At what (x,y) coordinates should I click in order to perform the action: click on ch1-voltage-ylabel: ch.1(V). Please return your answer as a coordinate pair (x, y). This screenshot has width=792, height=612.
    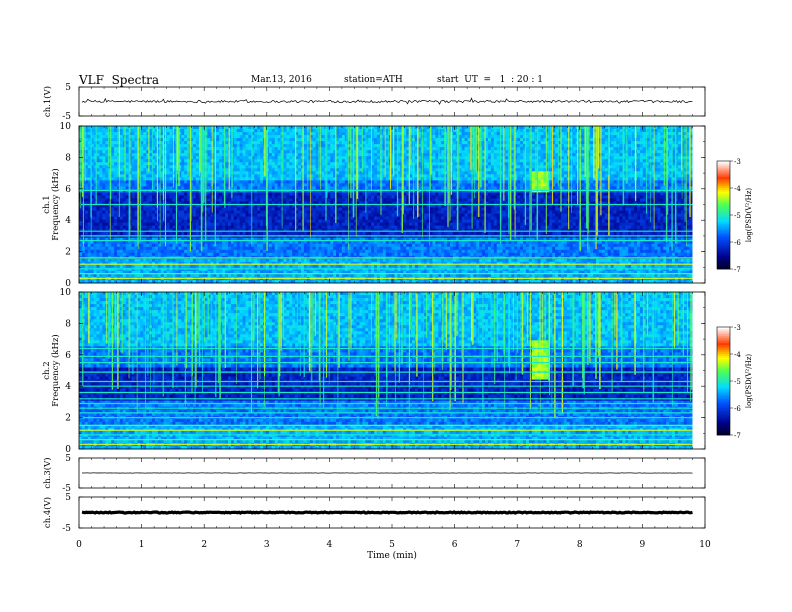
    Looking at the image, I should click on (47, 101).